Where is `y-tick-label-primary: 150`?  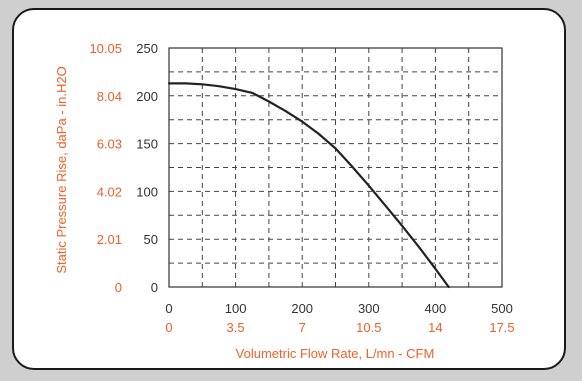 y-tick-label-primary: 150 is located at coordinates (147, 144).